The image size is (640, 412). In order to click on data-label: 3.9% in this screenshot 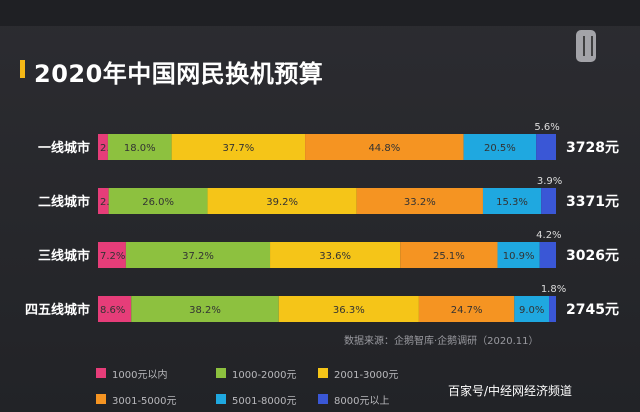, I will do `click(549, 181)`.